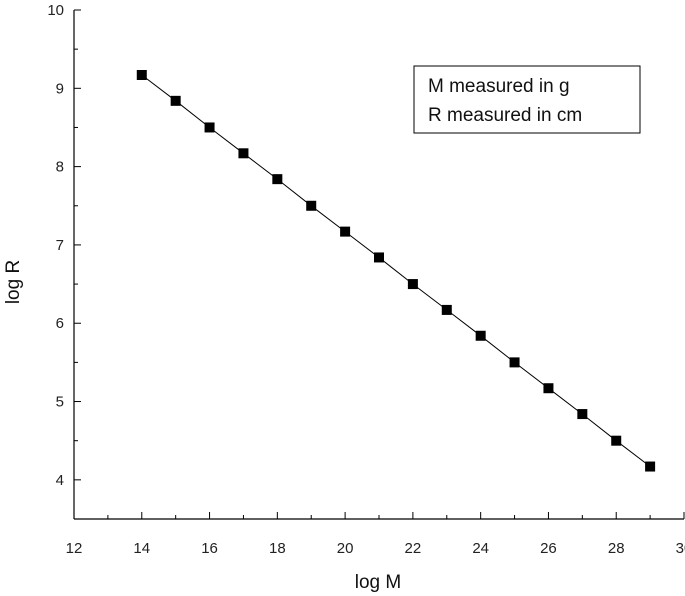  What do you see at coordinates (55, 10) in the screenshot?
I see `y-tick-label: 10` at bounding box center [55, 10].